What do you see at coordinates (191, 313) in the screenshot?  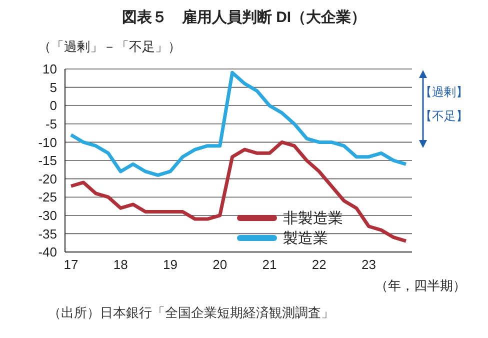 I see `text: （出所）日本銀行「全国企業短期経済観測調査」` at bounding box center [191, 313].